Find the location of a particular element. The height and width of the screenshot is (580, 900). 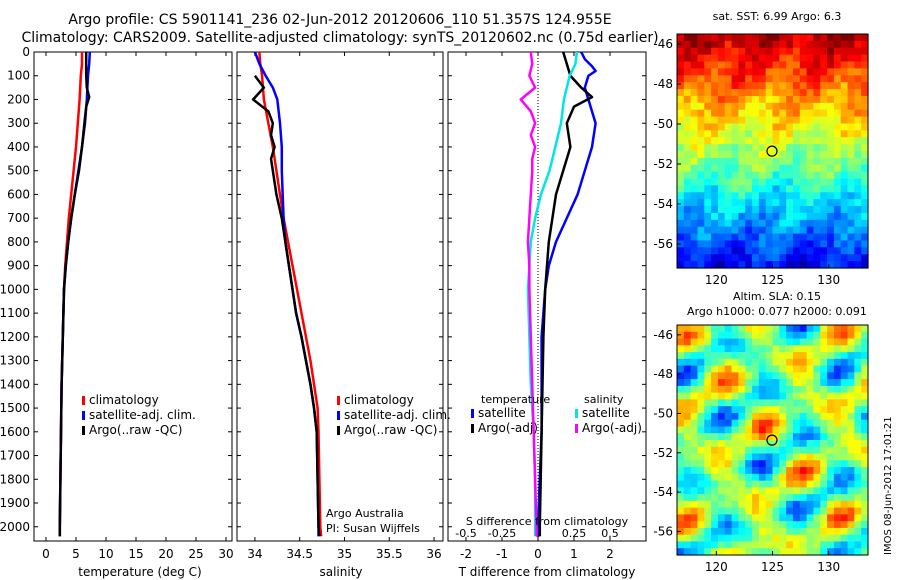

y-tick-label: 0 is located at coordinates (26, 52).